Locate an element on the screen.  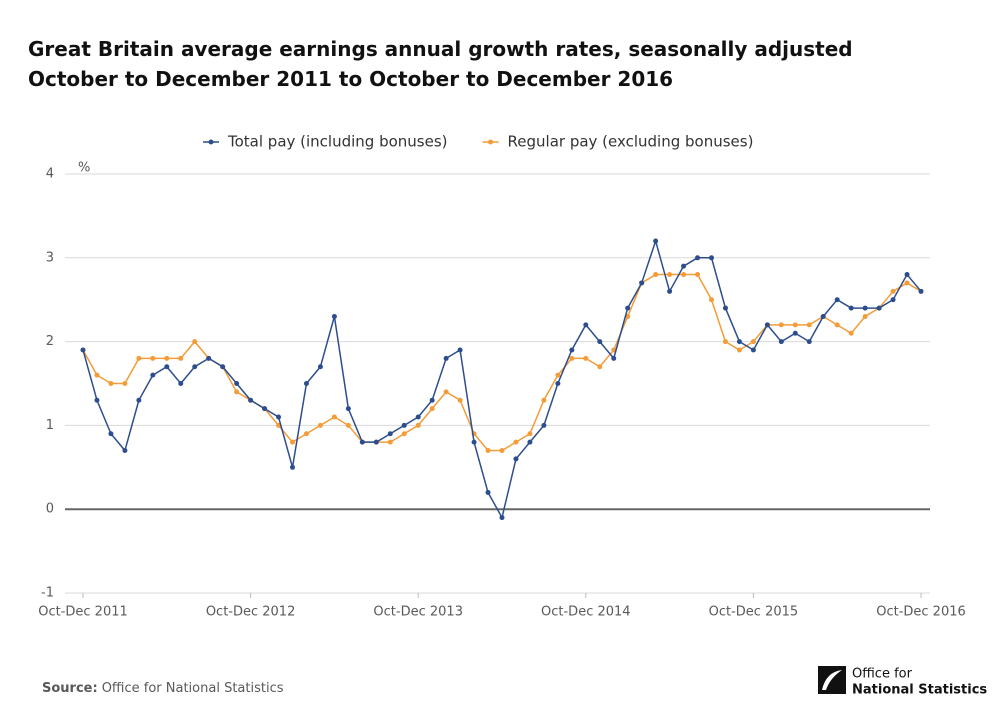
x-tick-label: Oct-Dec 2014 is located at coordinates (586, 612).